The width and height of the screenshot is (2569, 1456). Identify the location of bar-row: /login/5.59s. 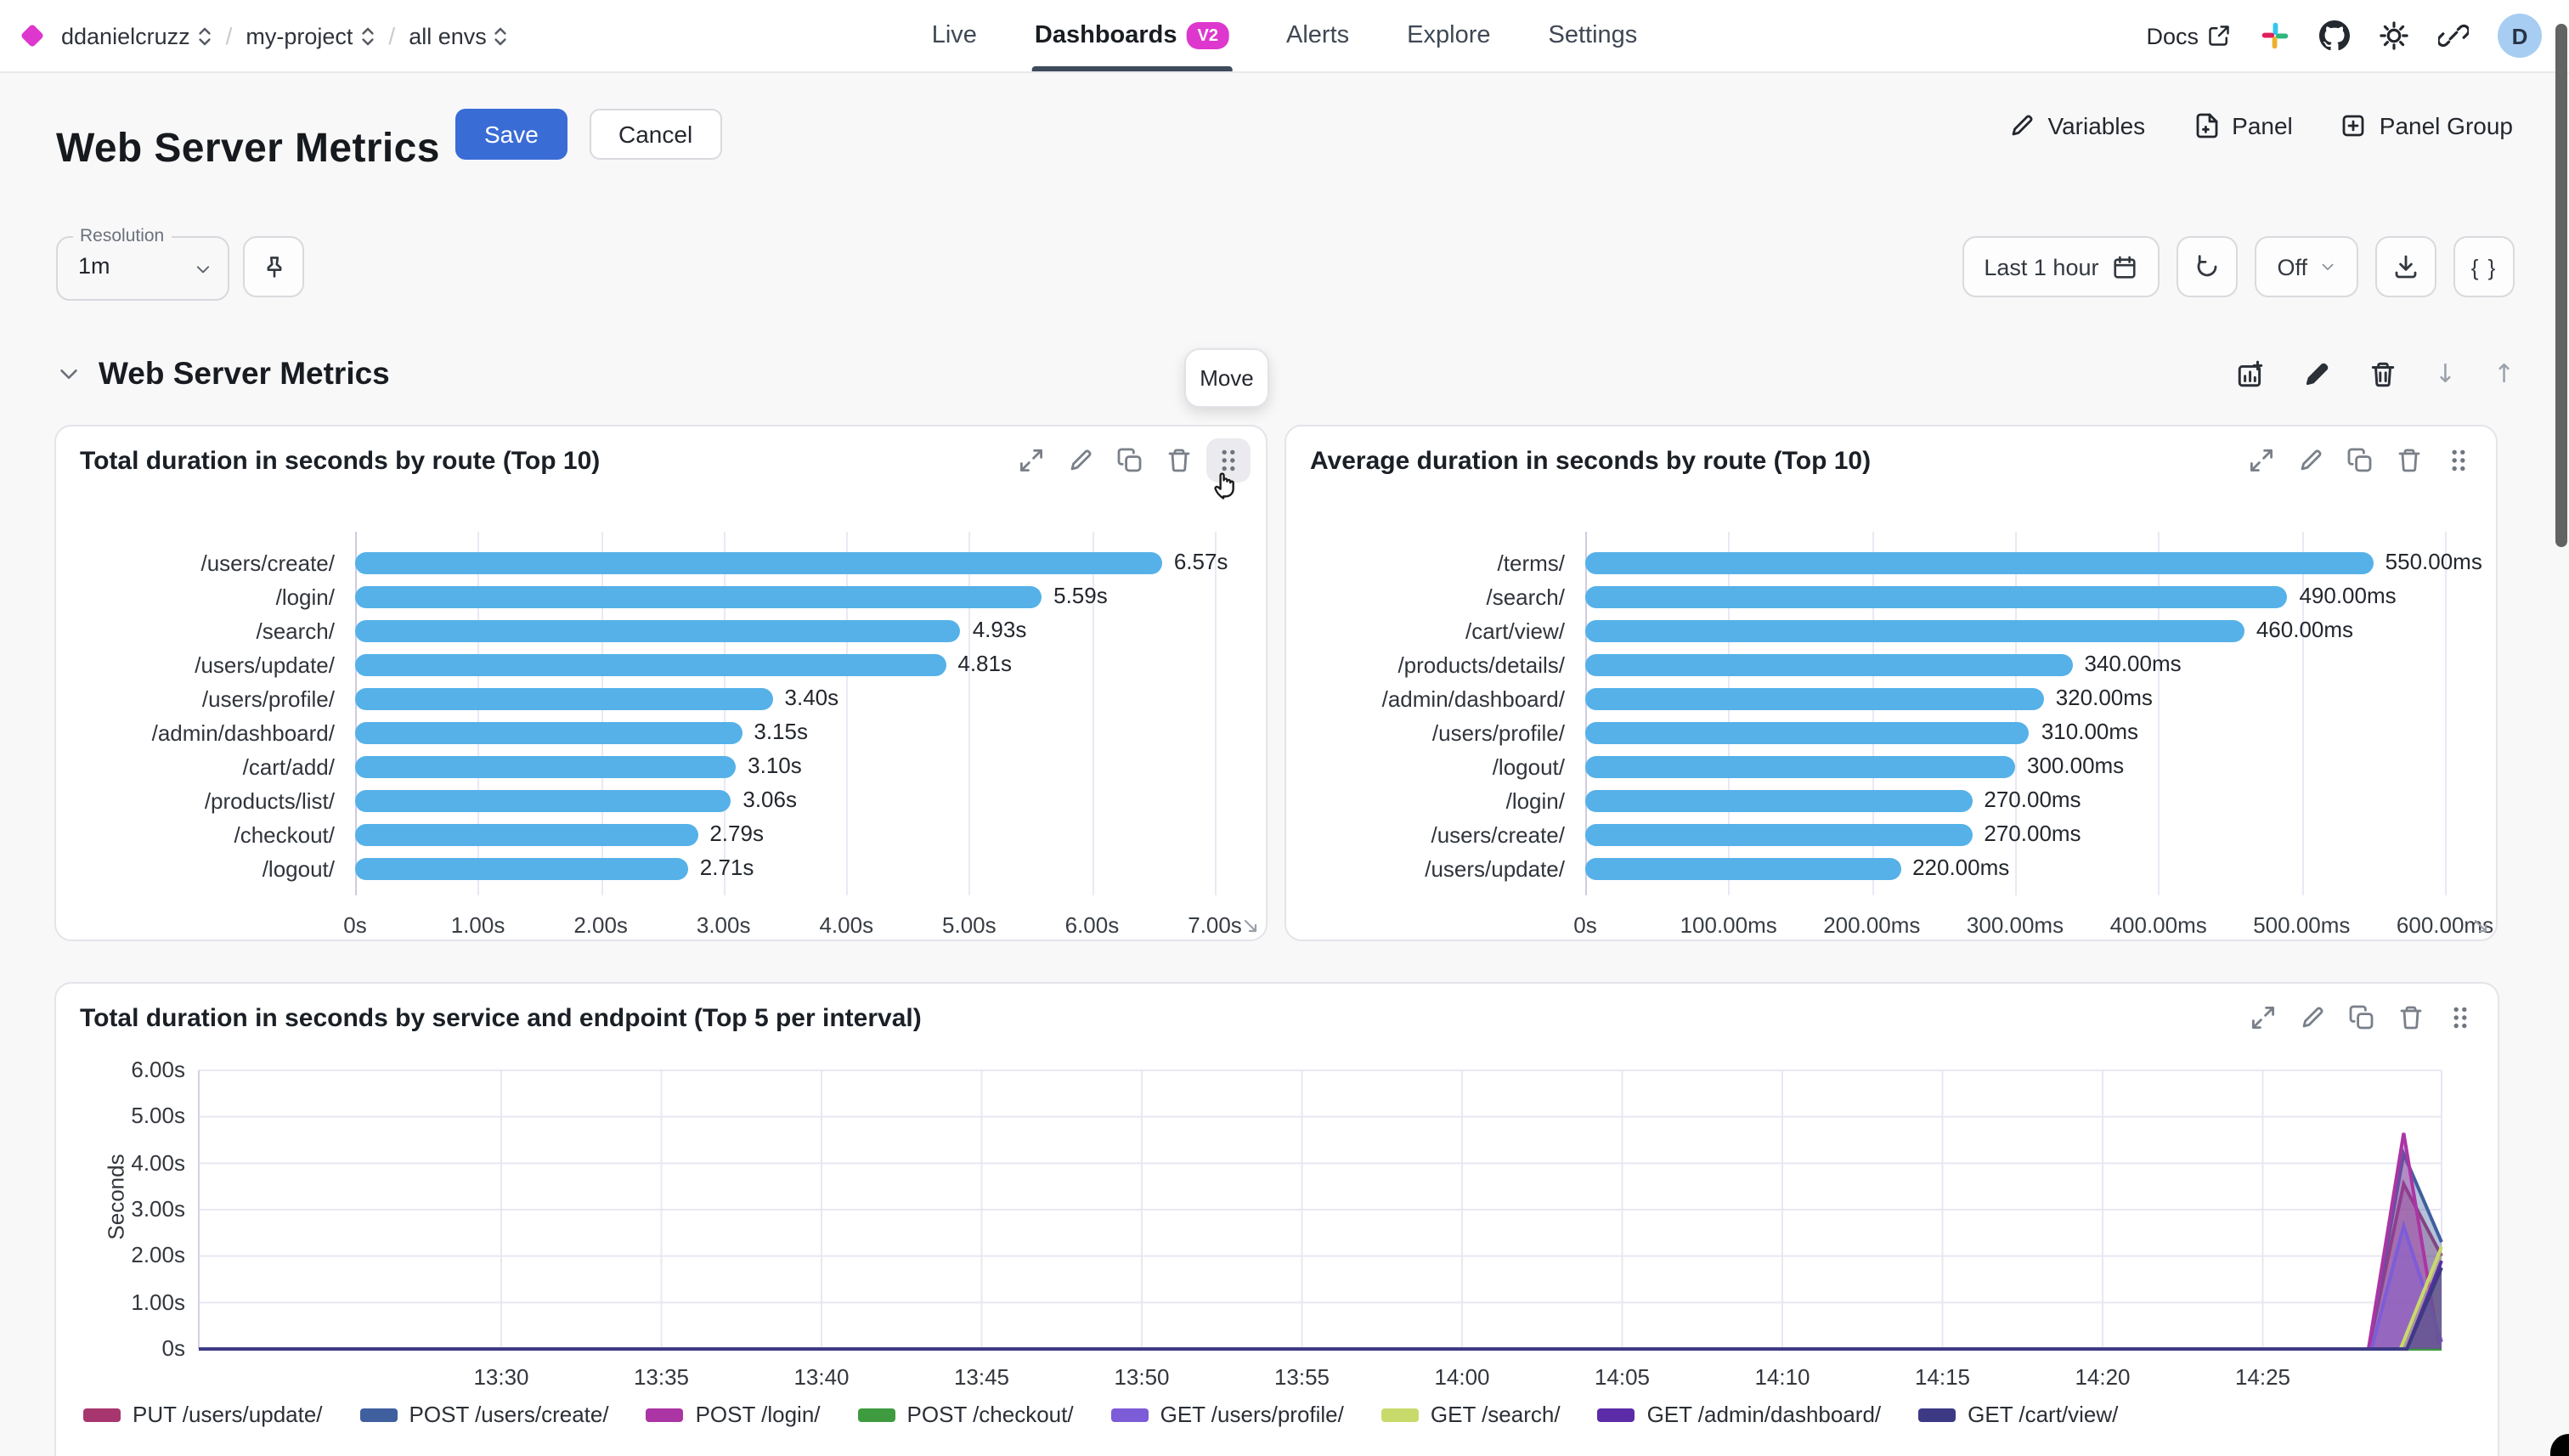
(661, 596).